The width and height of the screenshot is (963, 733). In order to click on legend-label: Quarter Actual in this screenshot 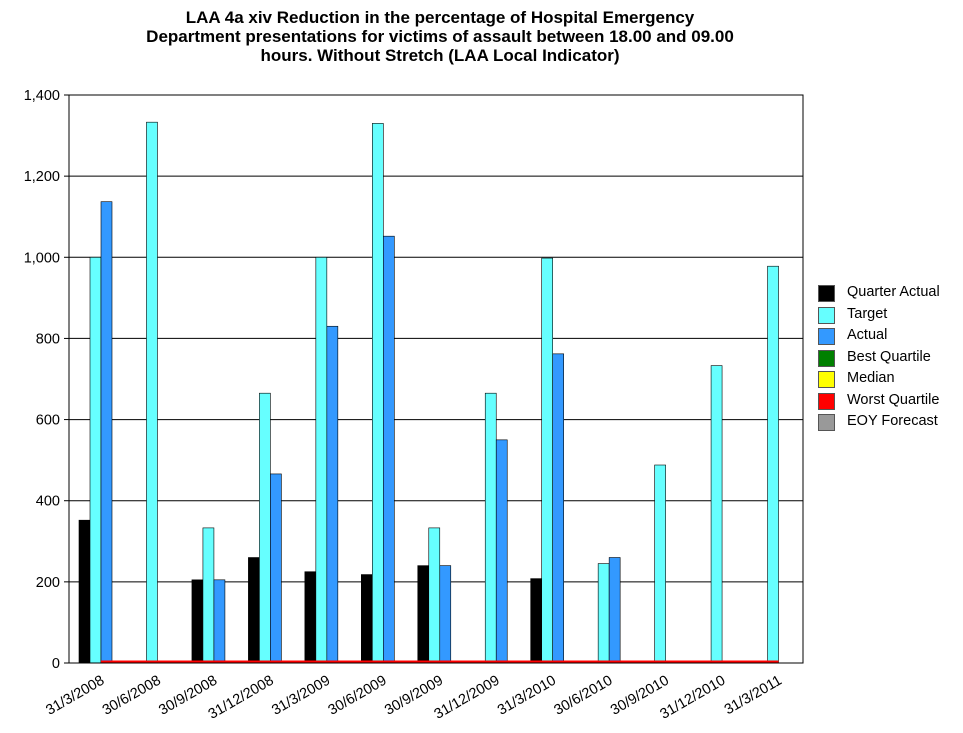, I will do `click(893, 292)`.